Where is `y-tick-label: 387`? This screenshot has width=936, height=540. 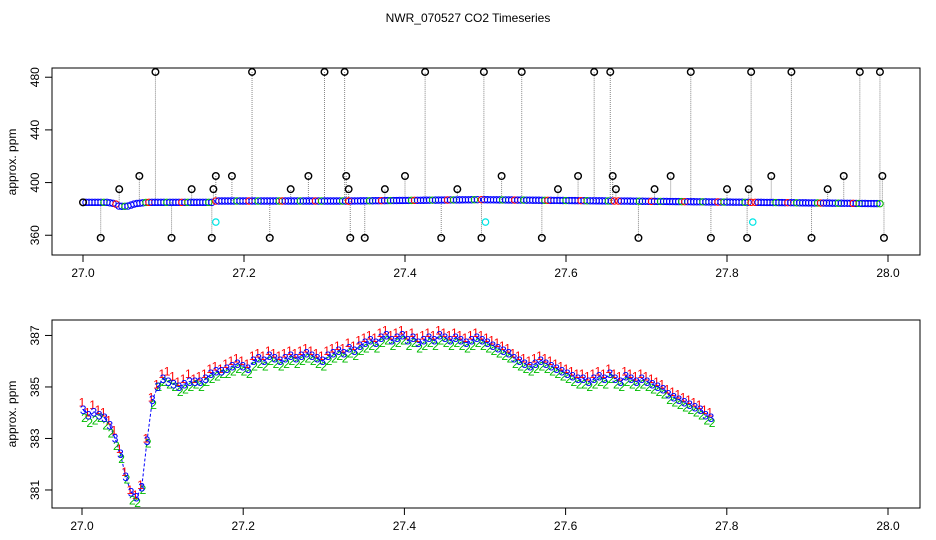 y-tick-label: 387 is located at coordinates (35, 335).